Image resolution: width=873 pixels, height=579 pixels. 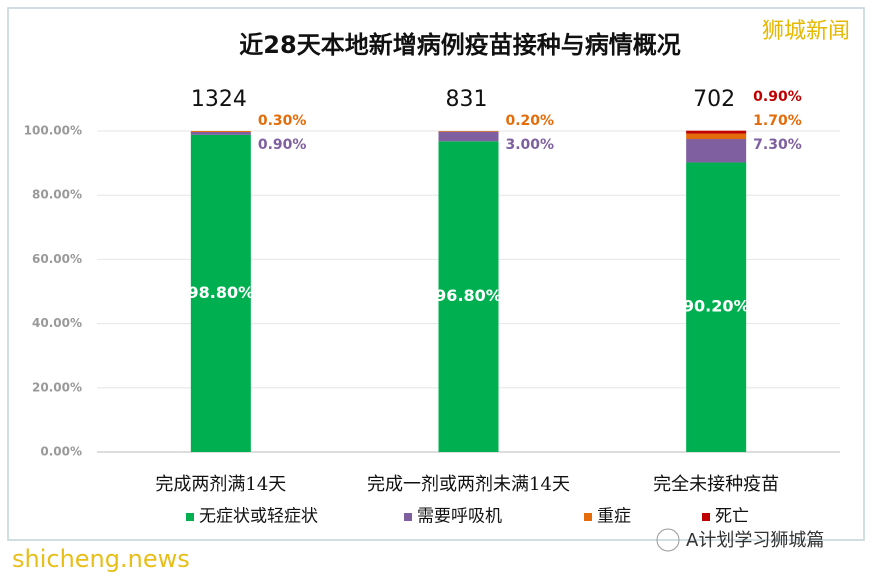 I want to click on total-label: 702, so click(x=714, y=99).